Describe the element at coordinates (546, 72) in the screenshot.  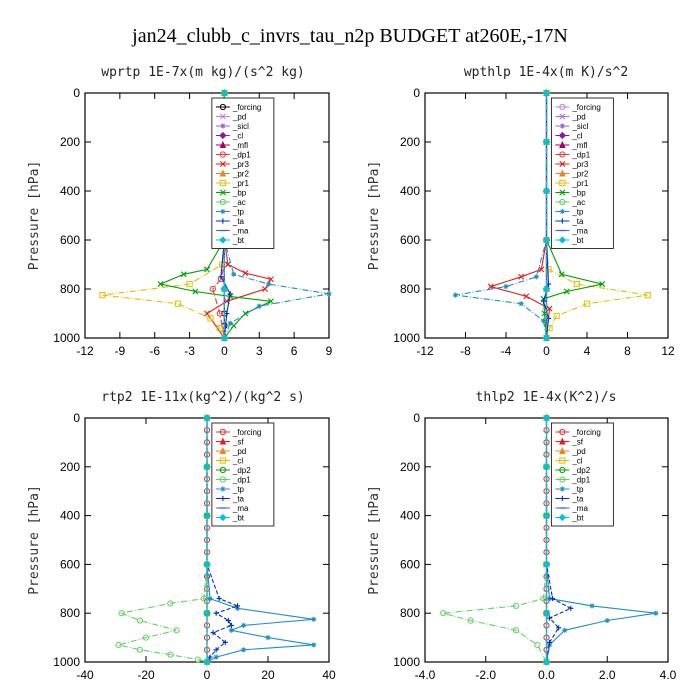
I see `panel-title: wpthlp 1E-4x(m K)/s^2` at that location.